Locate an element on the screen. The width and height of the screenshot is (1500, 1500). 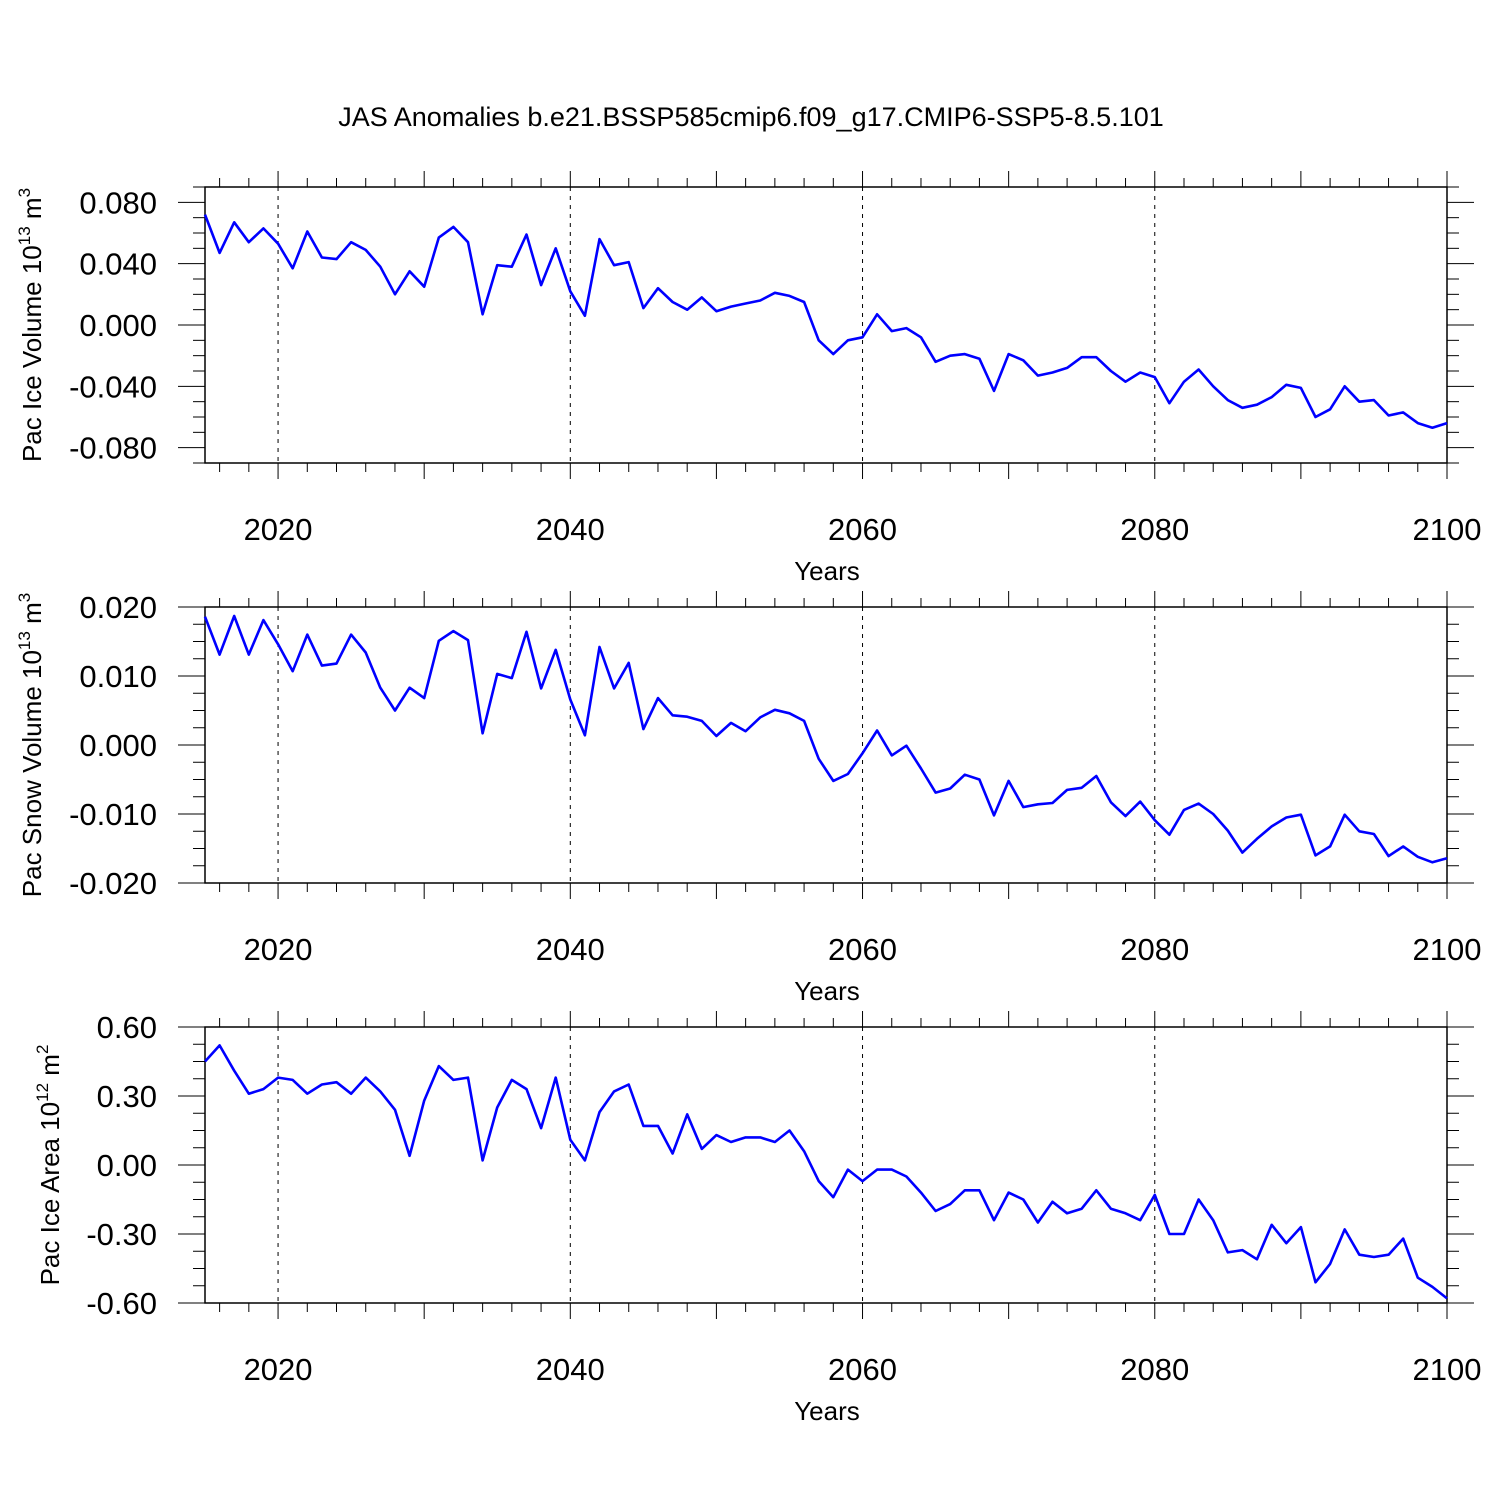
y-tick-label: -0.080 is located at coordinates (113, 448).